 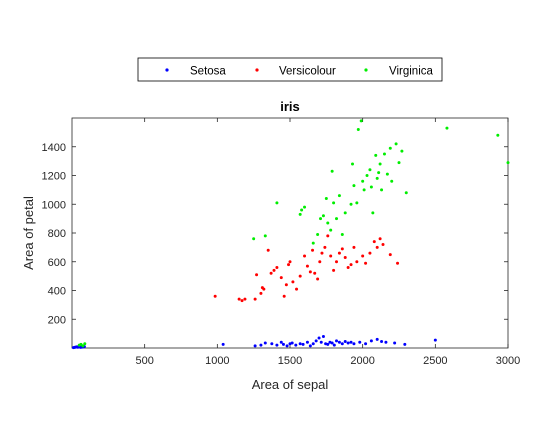 I want to click on legend-label-versicolour: Versicolour, so click(x=307, y=72).